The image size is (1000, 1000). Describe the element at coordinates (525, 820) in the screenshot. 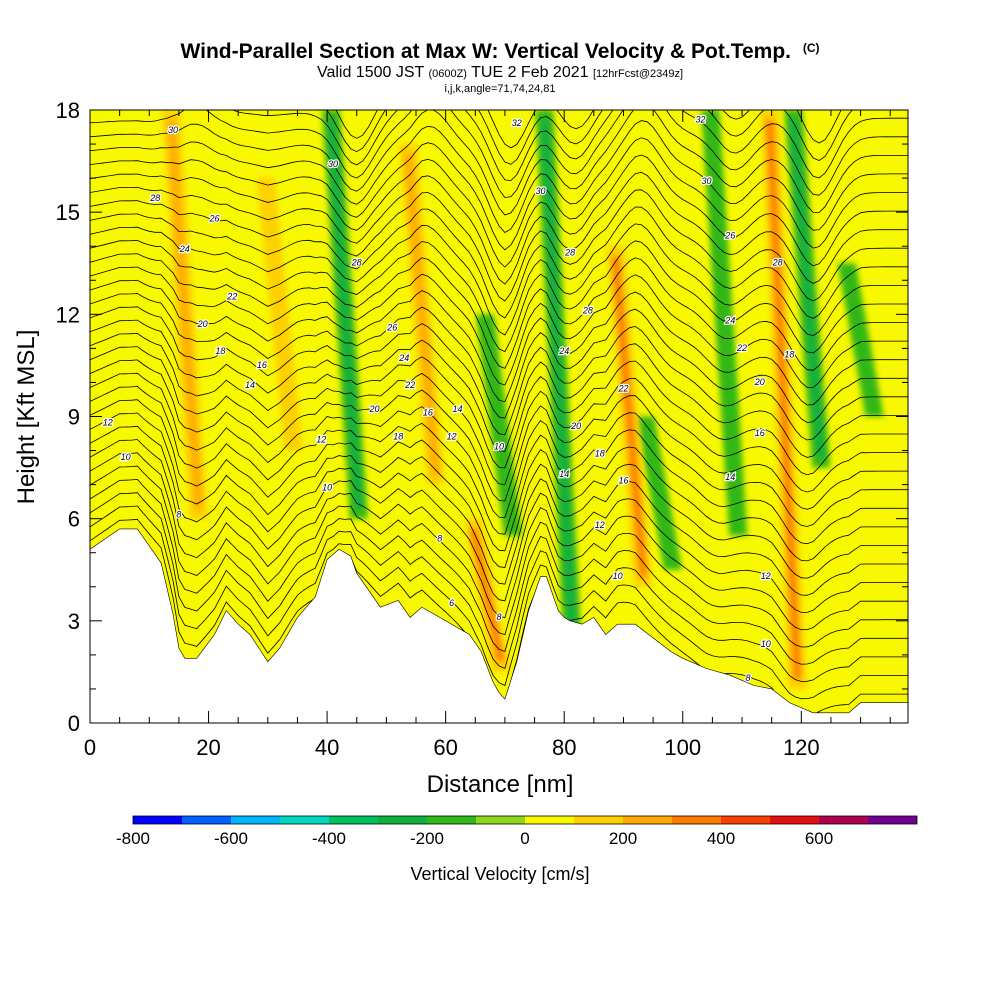

I see `colorbar-frame` at that location.